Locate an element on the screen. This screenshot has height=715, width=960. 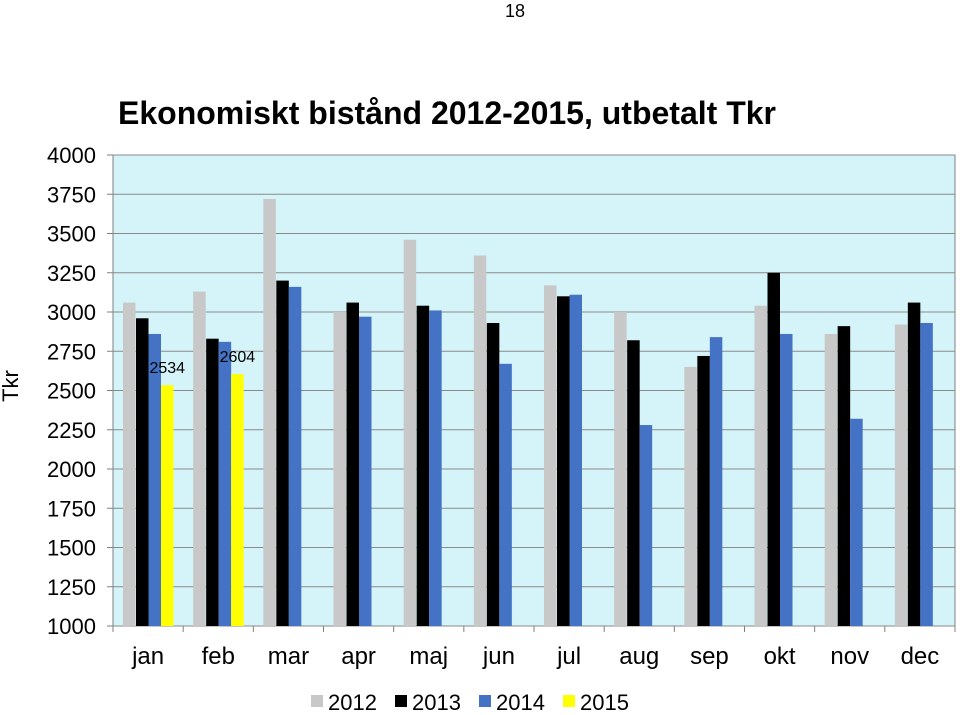
x-category-label: sep is located at coordinates (709, 656).